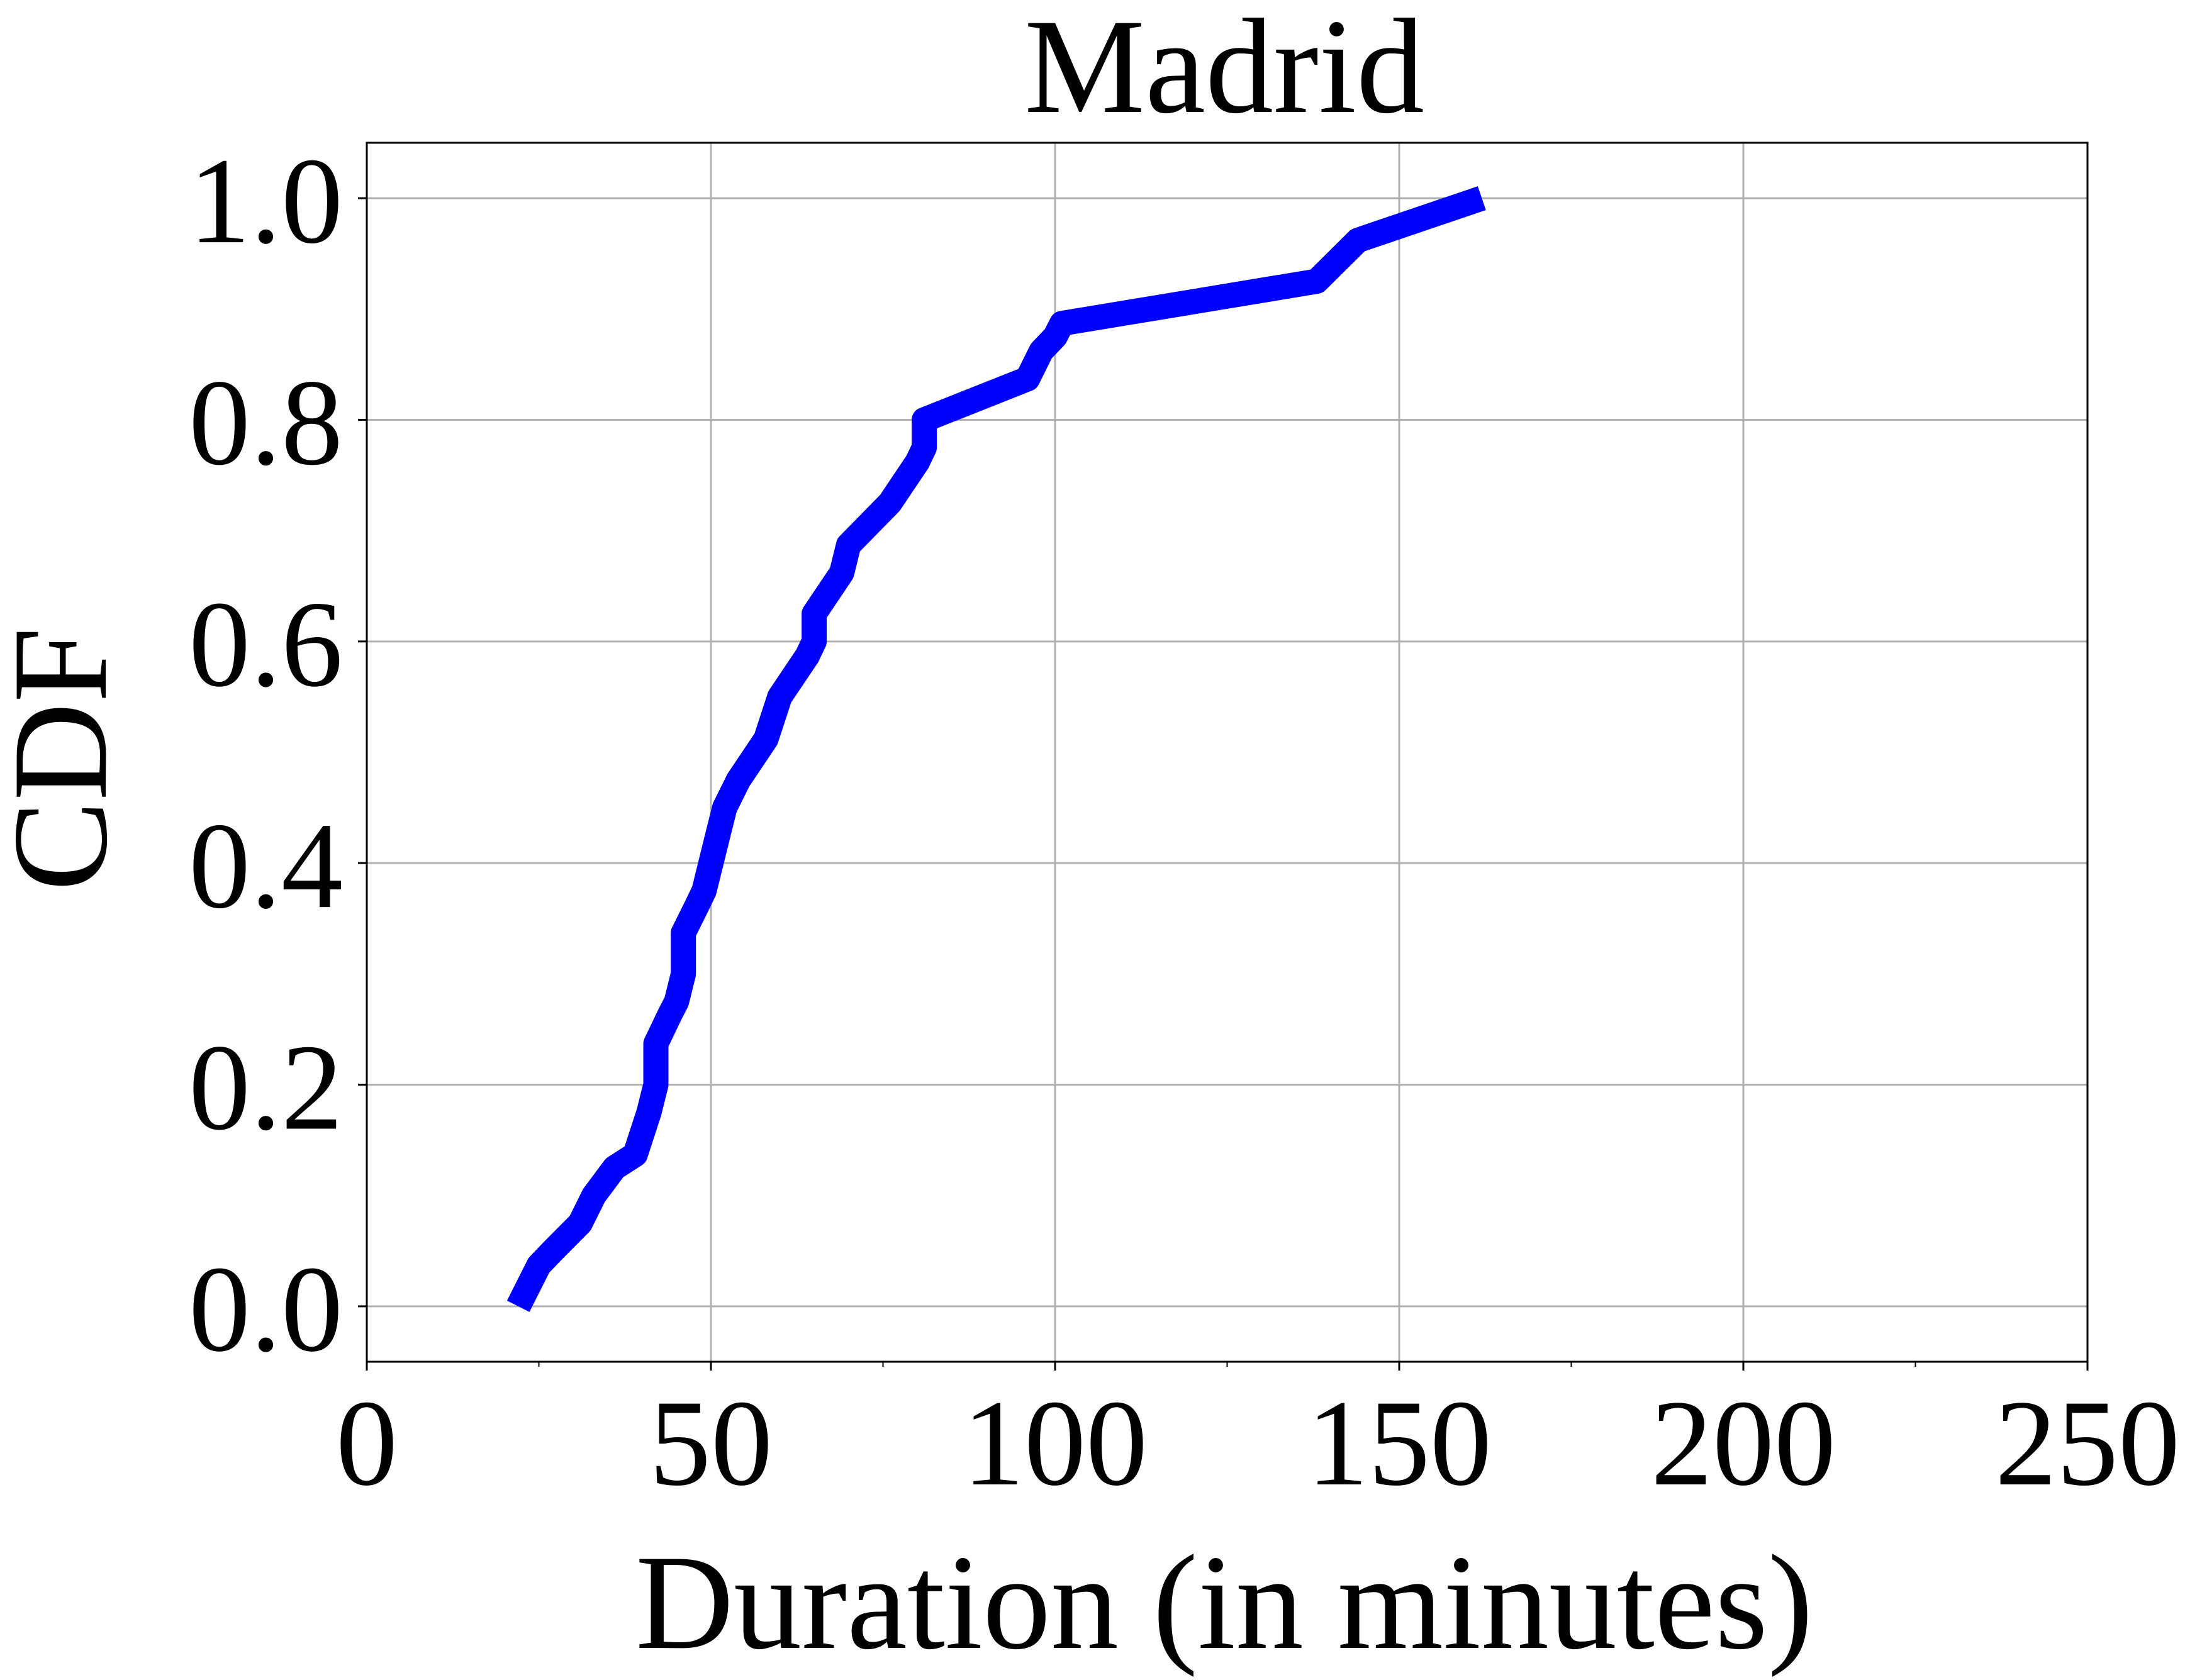  I want to click on x-tick-label: 250, so click(2087, 1443).